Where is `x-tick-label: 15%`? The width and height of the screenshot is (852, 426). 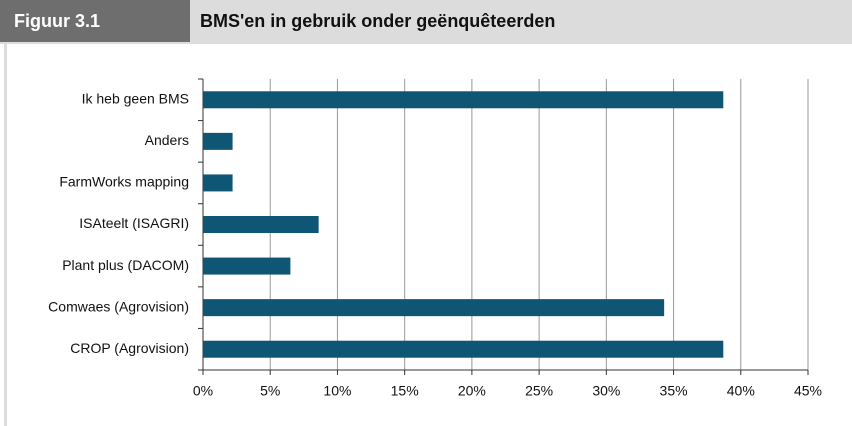 x-tick-label: 15% is located at coordinates (405, 391).